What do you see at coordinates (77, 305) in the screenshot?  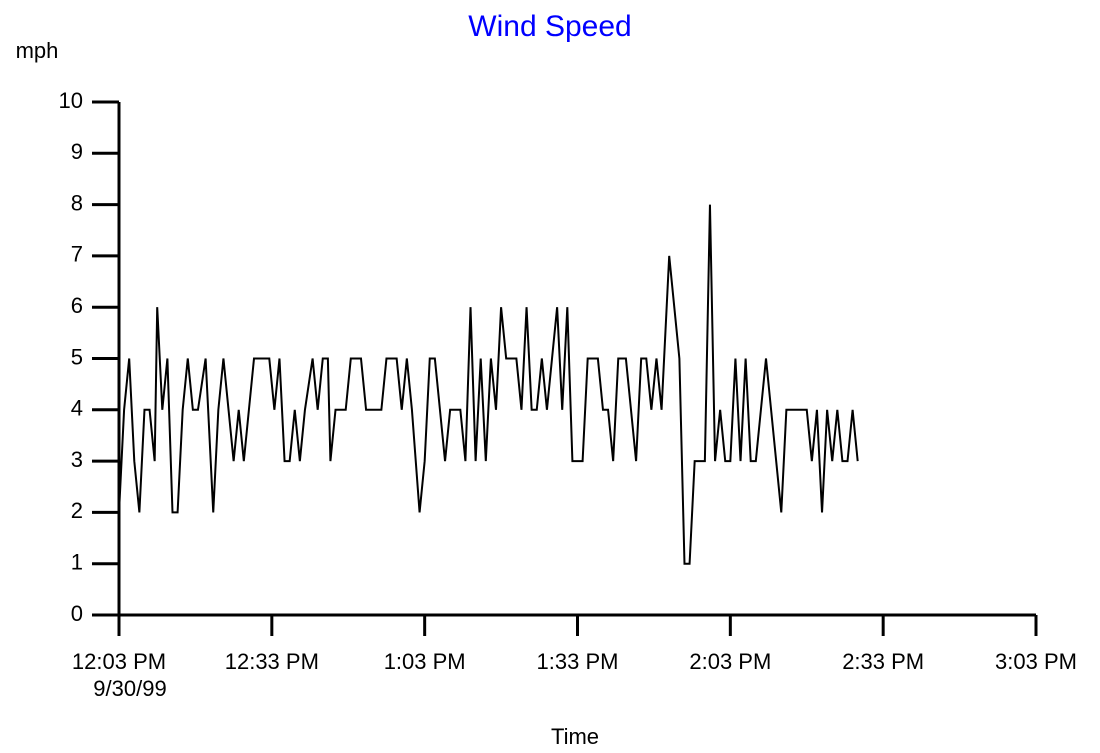 I see `y-tick-label: 6` at bounding box center [77, 305].